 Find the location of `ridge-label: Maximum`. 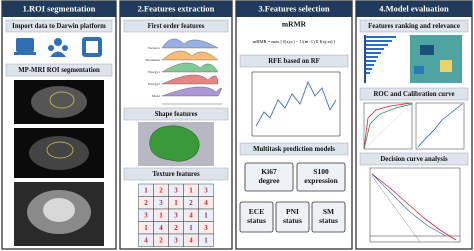

ridge-label: Maximum is located at coordinates (152, 60).